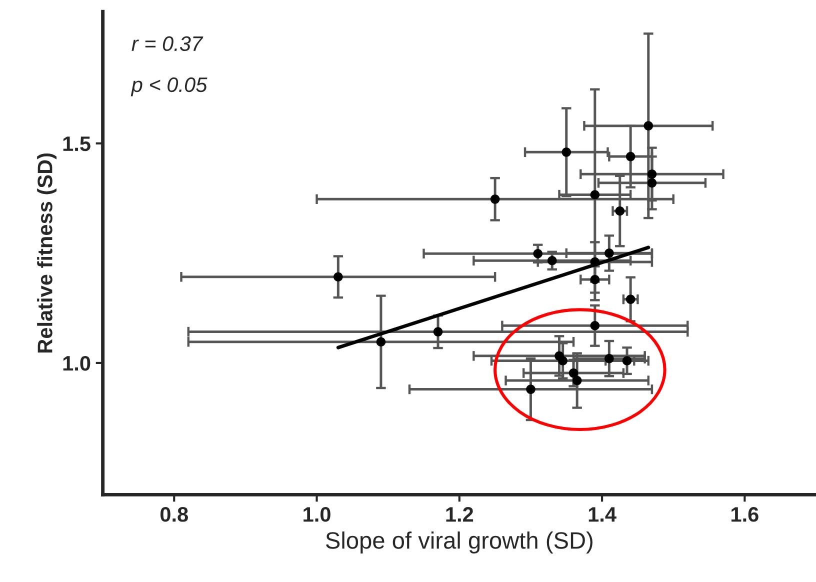 Image resolution: width=816 pixels, height=582 pixels. Describe the element at coordinates (174, 514) in the screenshot. I see `x-tick-label: 0.8` at that location.